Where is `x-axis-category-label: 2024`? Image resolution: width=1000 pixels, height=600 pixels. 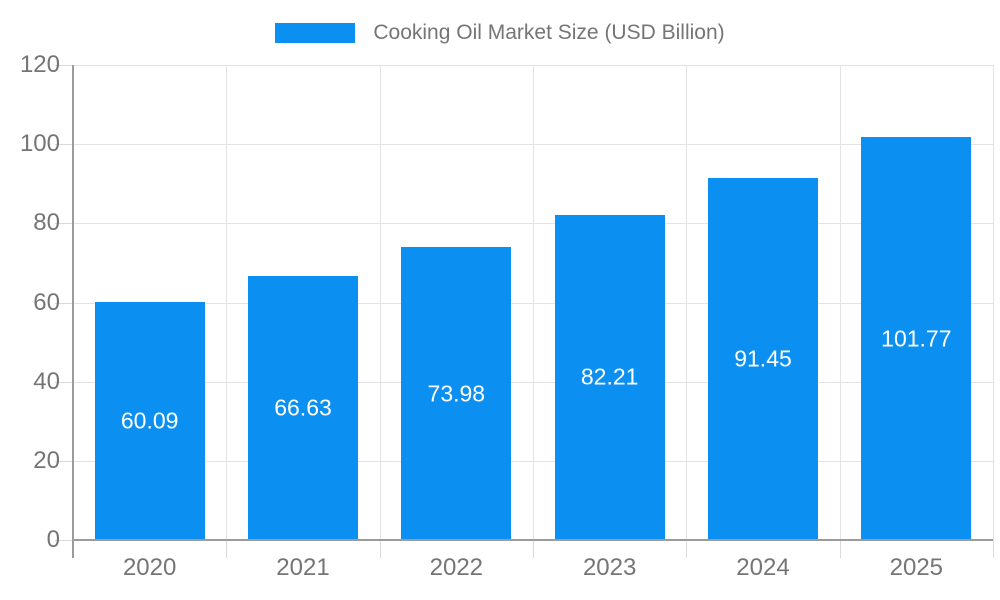 x-axis-category-label: 2024 is located at coordinates (763, 567).